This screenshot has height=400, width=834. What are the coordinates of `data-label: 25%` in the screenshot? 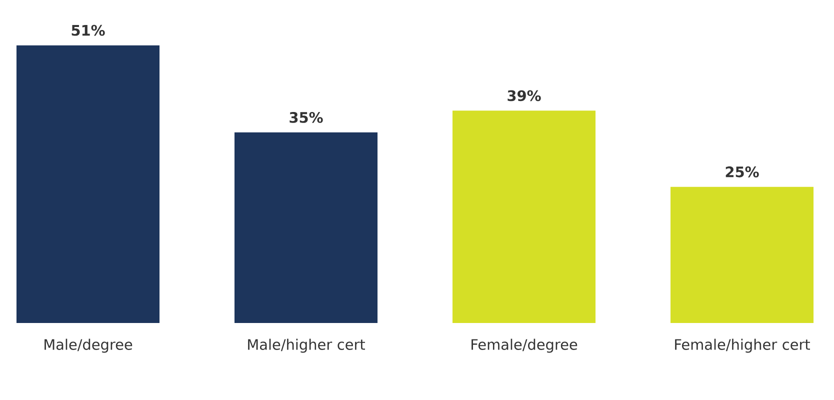 It's located at (742, 172).